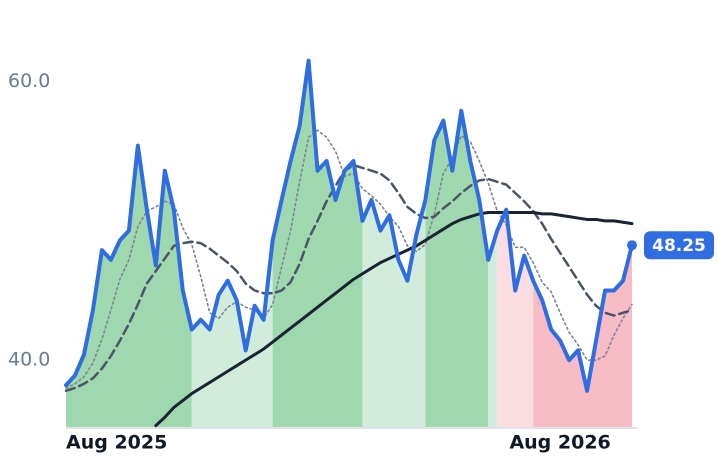 This screenshot has height=464, width=718. Describe the element at coordinates (559, 443) in the screenshot. I see `x-tick-label: Aug 2026` at that location.